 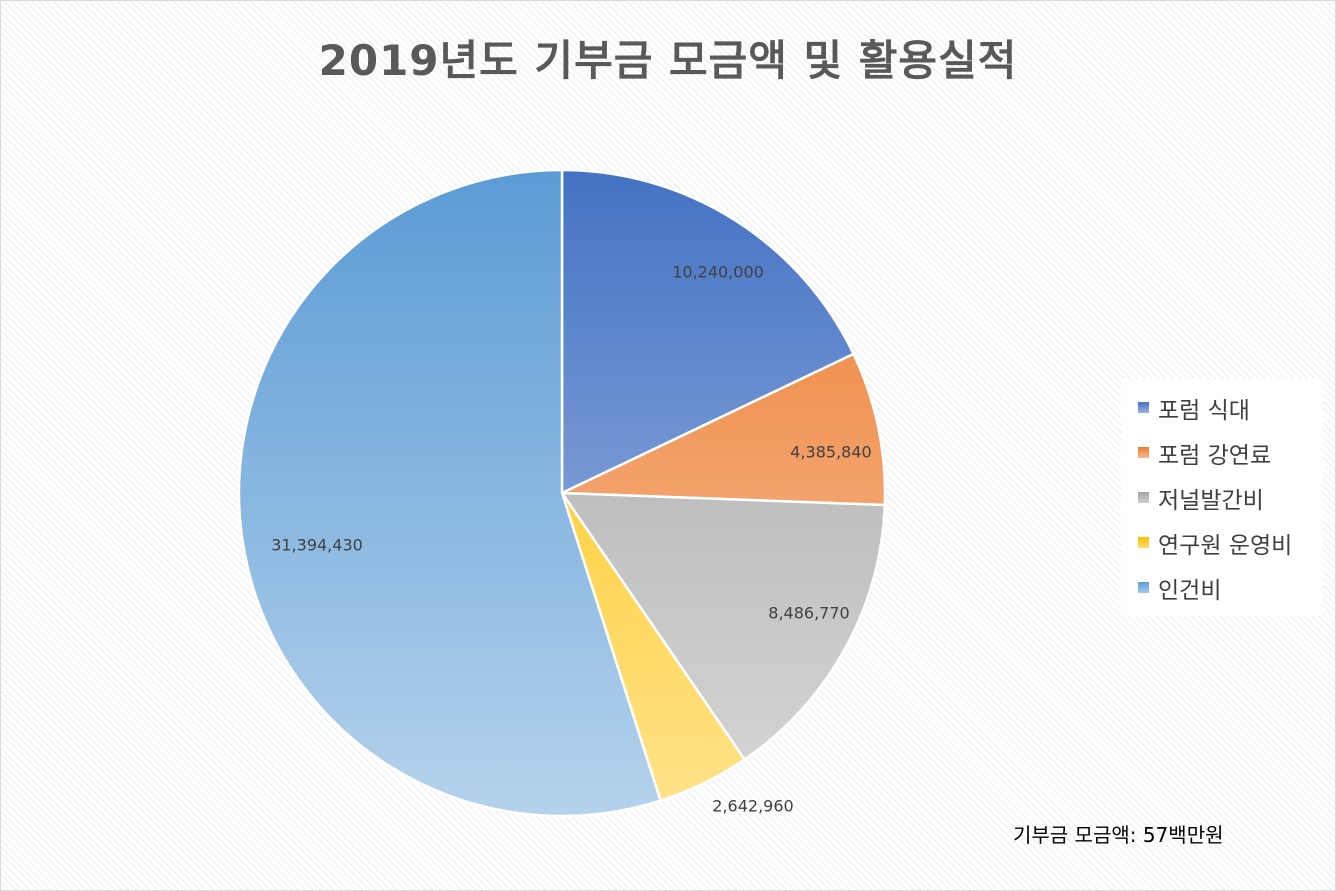 What do you see at coordinates (1215, 455) in the screenshot?
I see `legend-label: 포럼 강연료` at bounding box center [1215, 455].